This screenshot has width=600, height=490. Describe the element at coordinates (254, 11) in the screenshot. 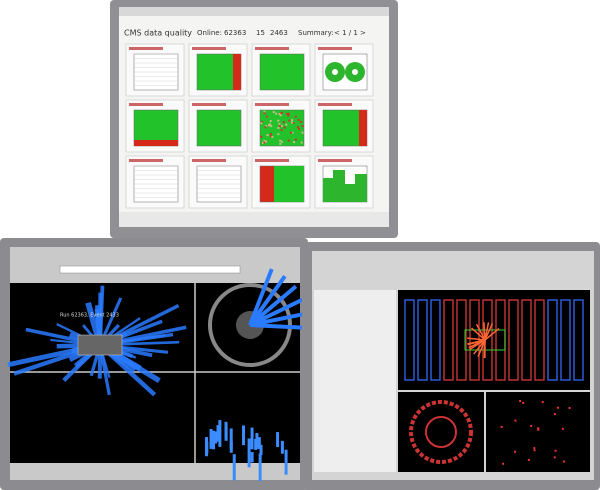

I see `browser-bar` at that location.